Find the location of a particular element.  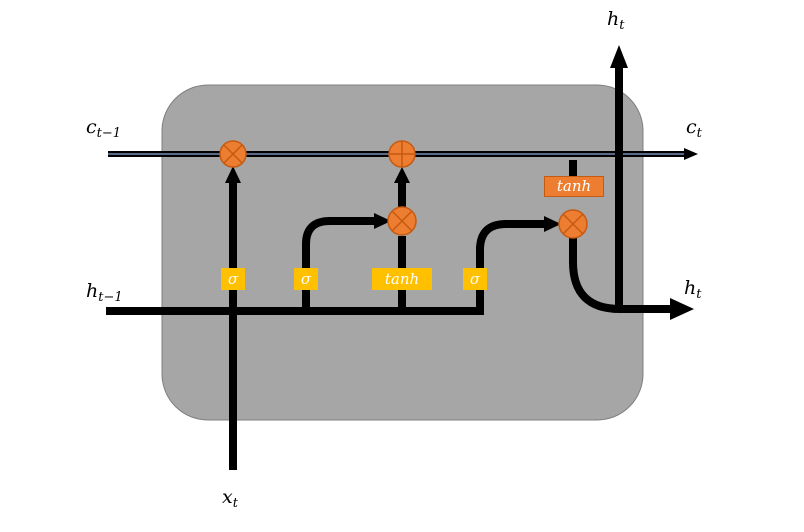

input-gate-arrowhead is located at coordinates (382, 221).